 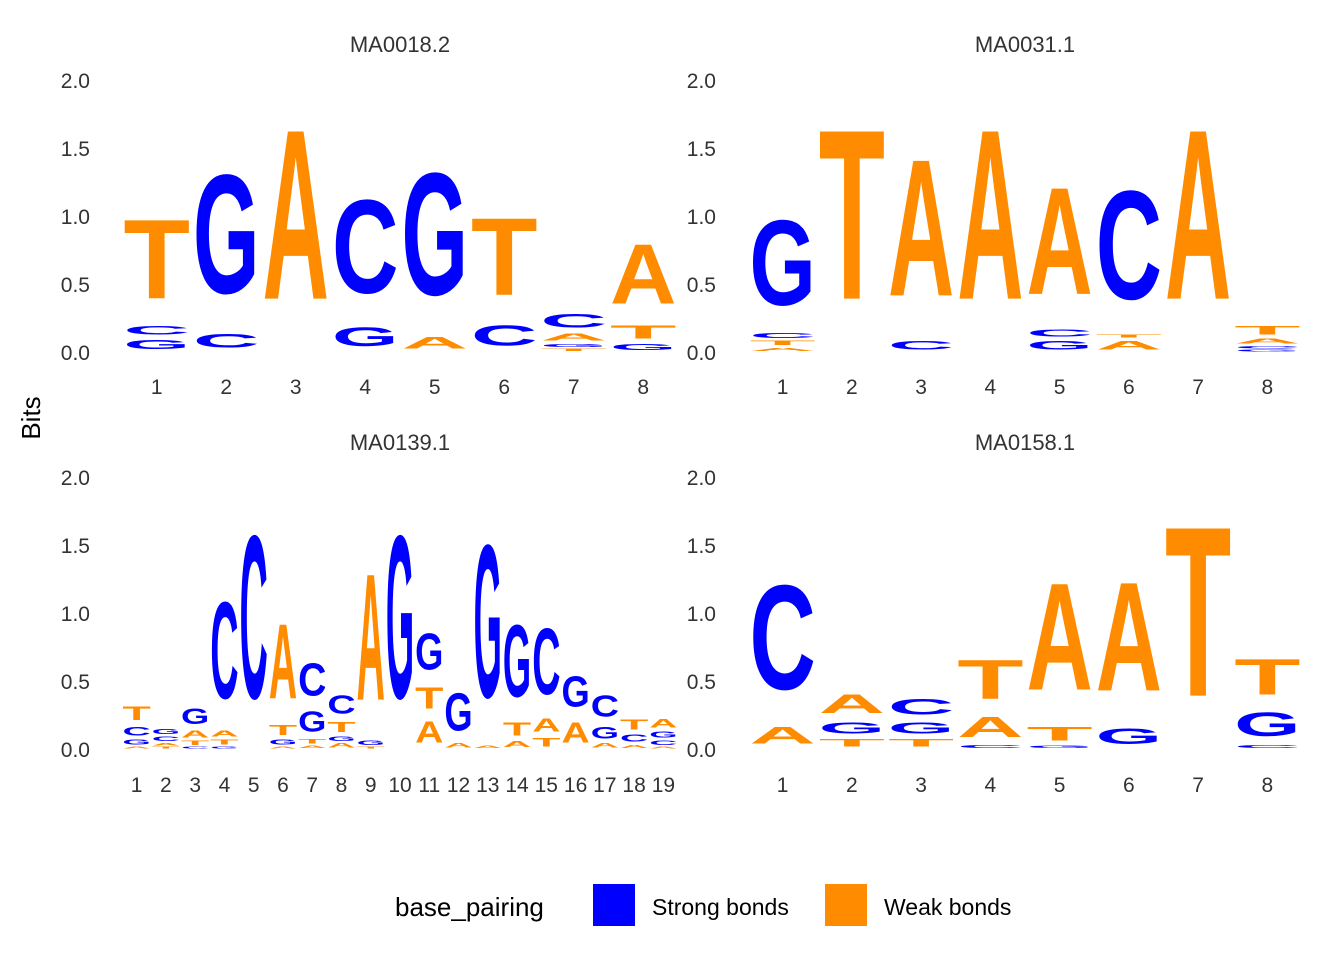 What do you see at coordinates (703, 905) in the screenshot?
I see `legend: base_pairing Strong bonds Weak bonds` at bounding box center [703, 905].